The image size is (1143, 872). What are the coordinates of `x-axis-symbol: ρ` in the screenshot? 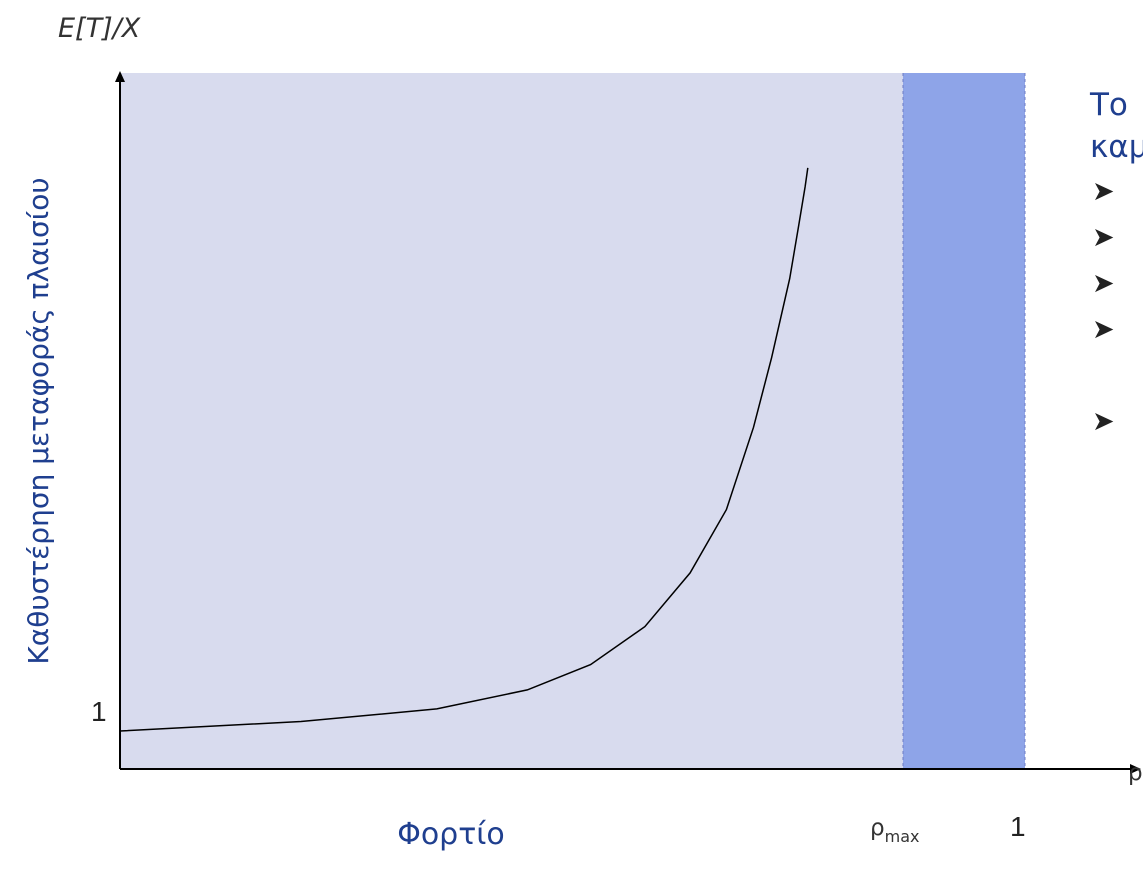 It's located at (1135, 773).